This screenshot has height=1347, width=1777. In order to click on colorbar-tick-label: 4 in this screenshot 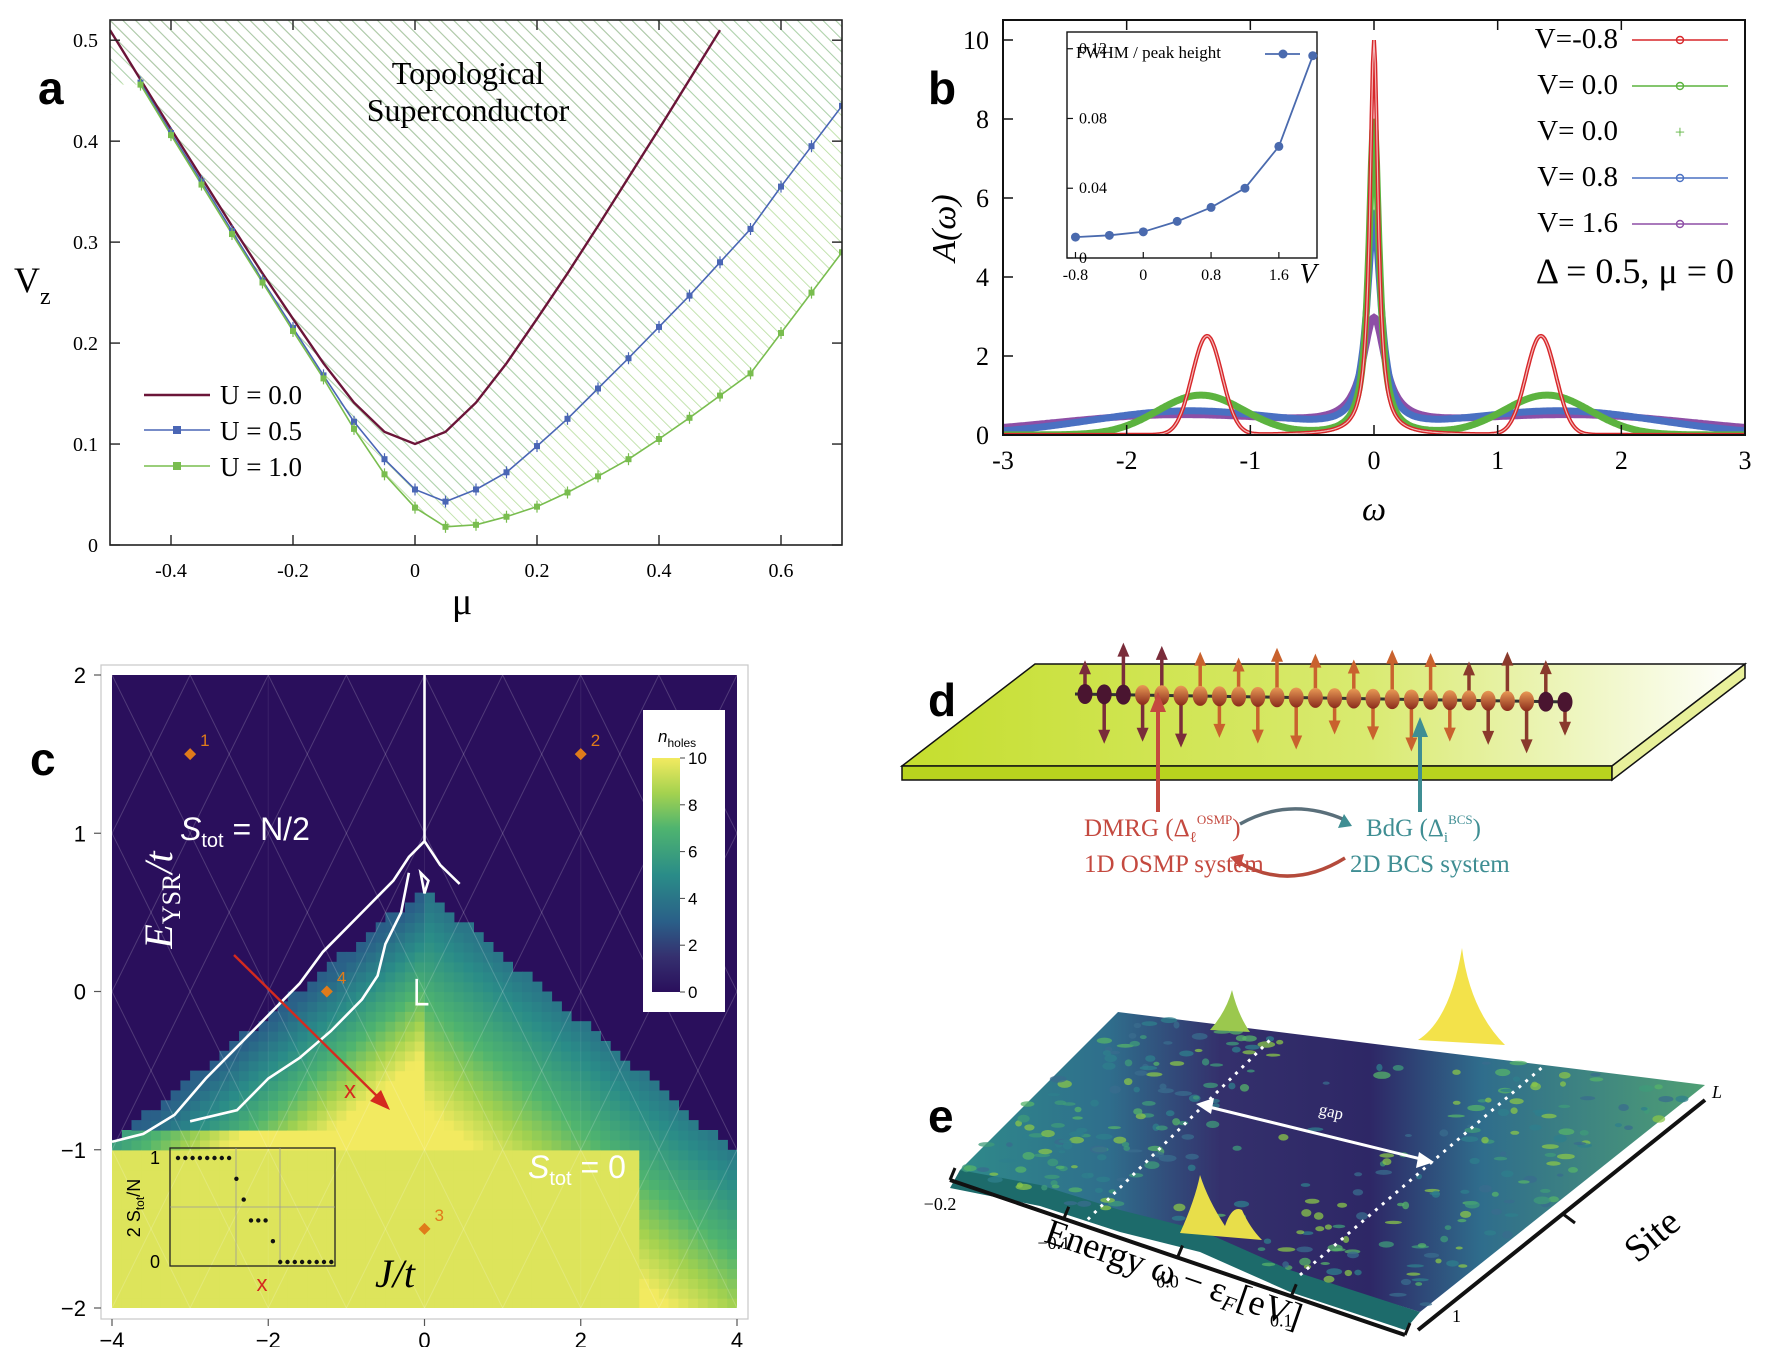, I will do `click(692, 898)`.